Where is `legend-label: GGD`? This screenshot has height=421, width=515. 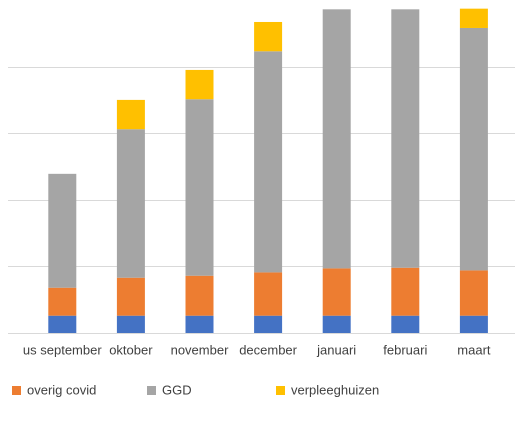
legend-label: GGD is located at coordinates (177, 389).